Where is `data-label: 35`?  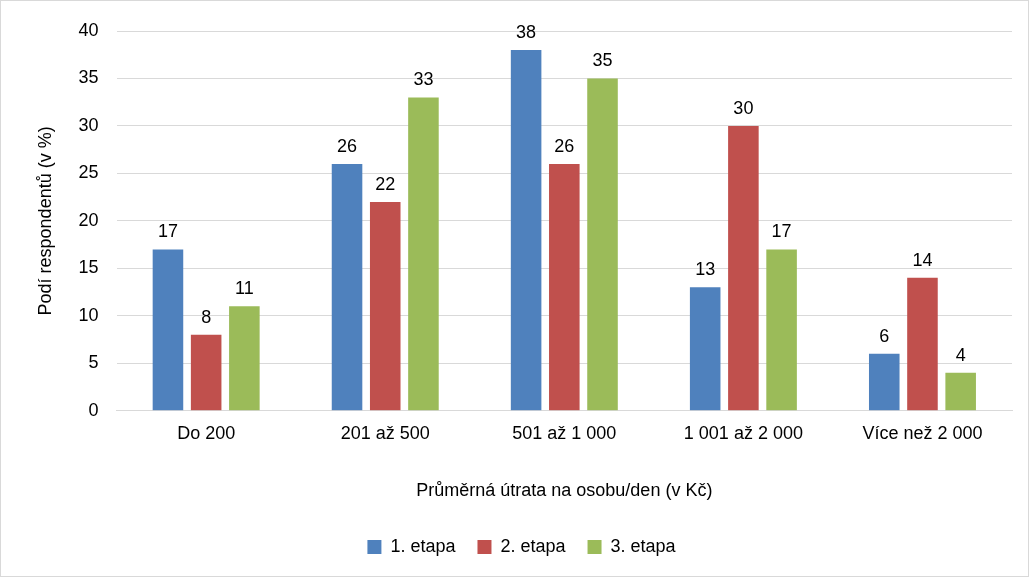 data-label: 35 is located at coordinates (602, 60).